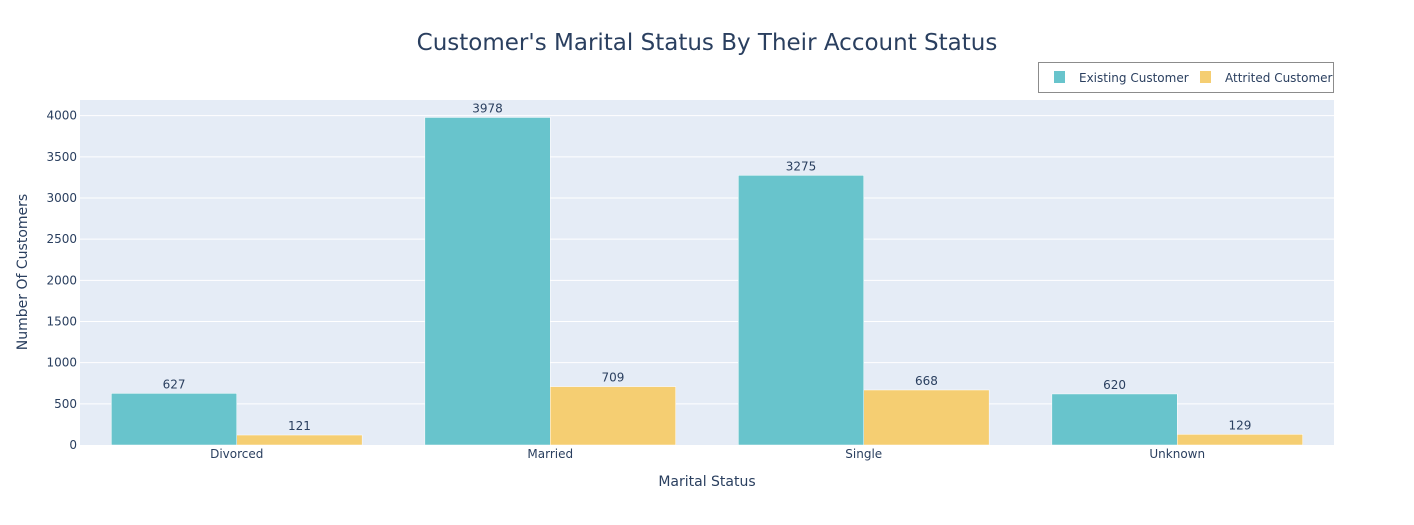 The height and width of the screenshot is (525, 1414). Describe the element at coordinates (1205, 77) in the screenshot. I see `legend-swatch-attrited` at that location.